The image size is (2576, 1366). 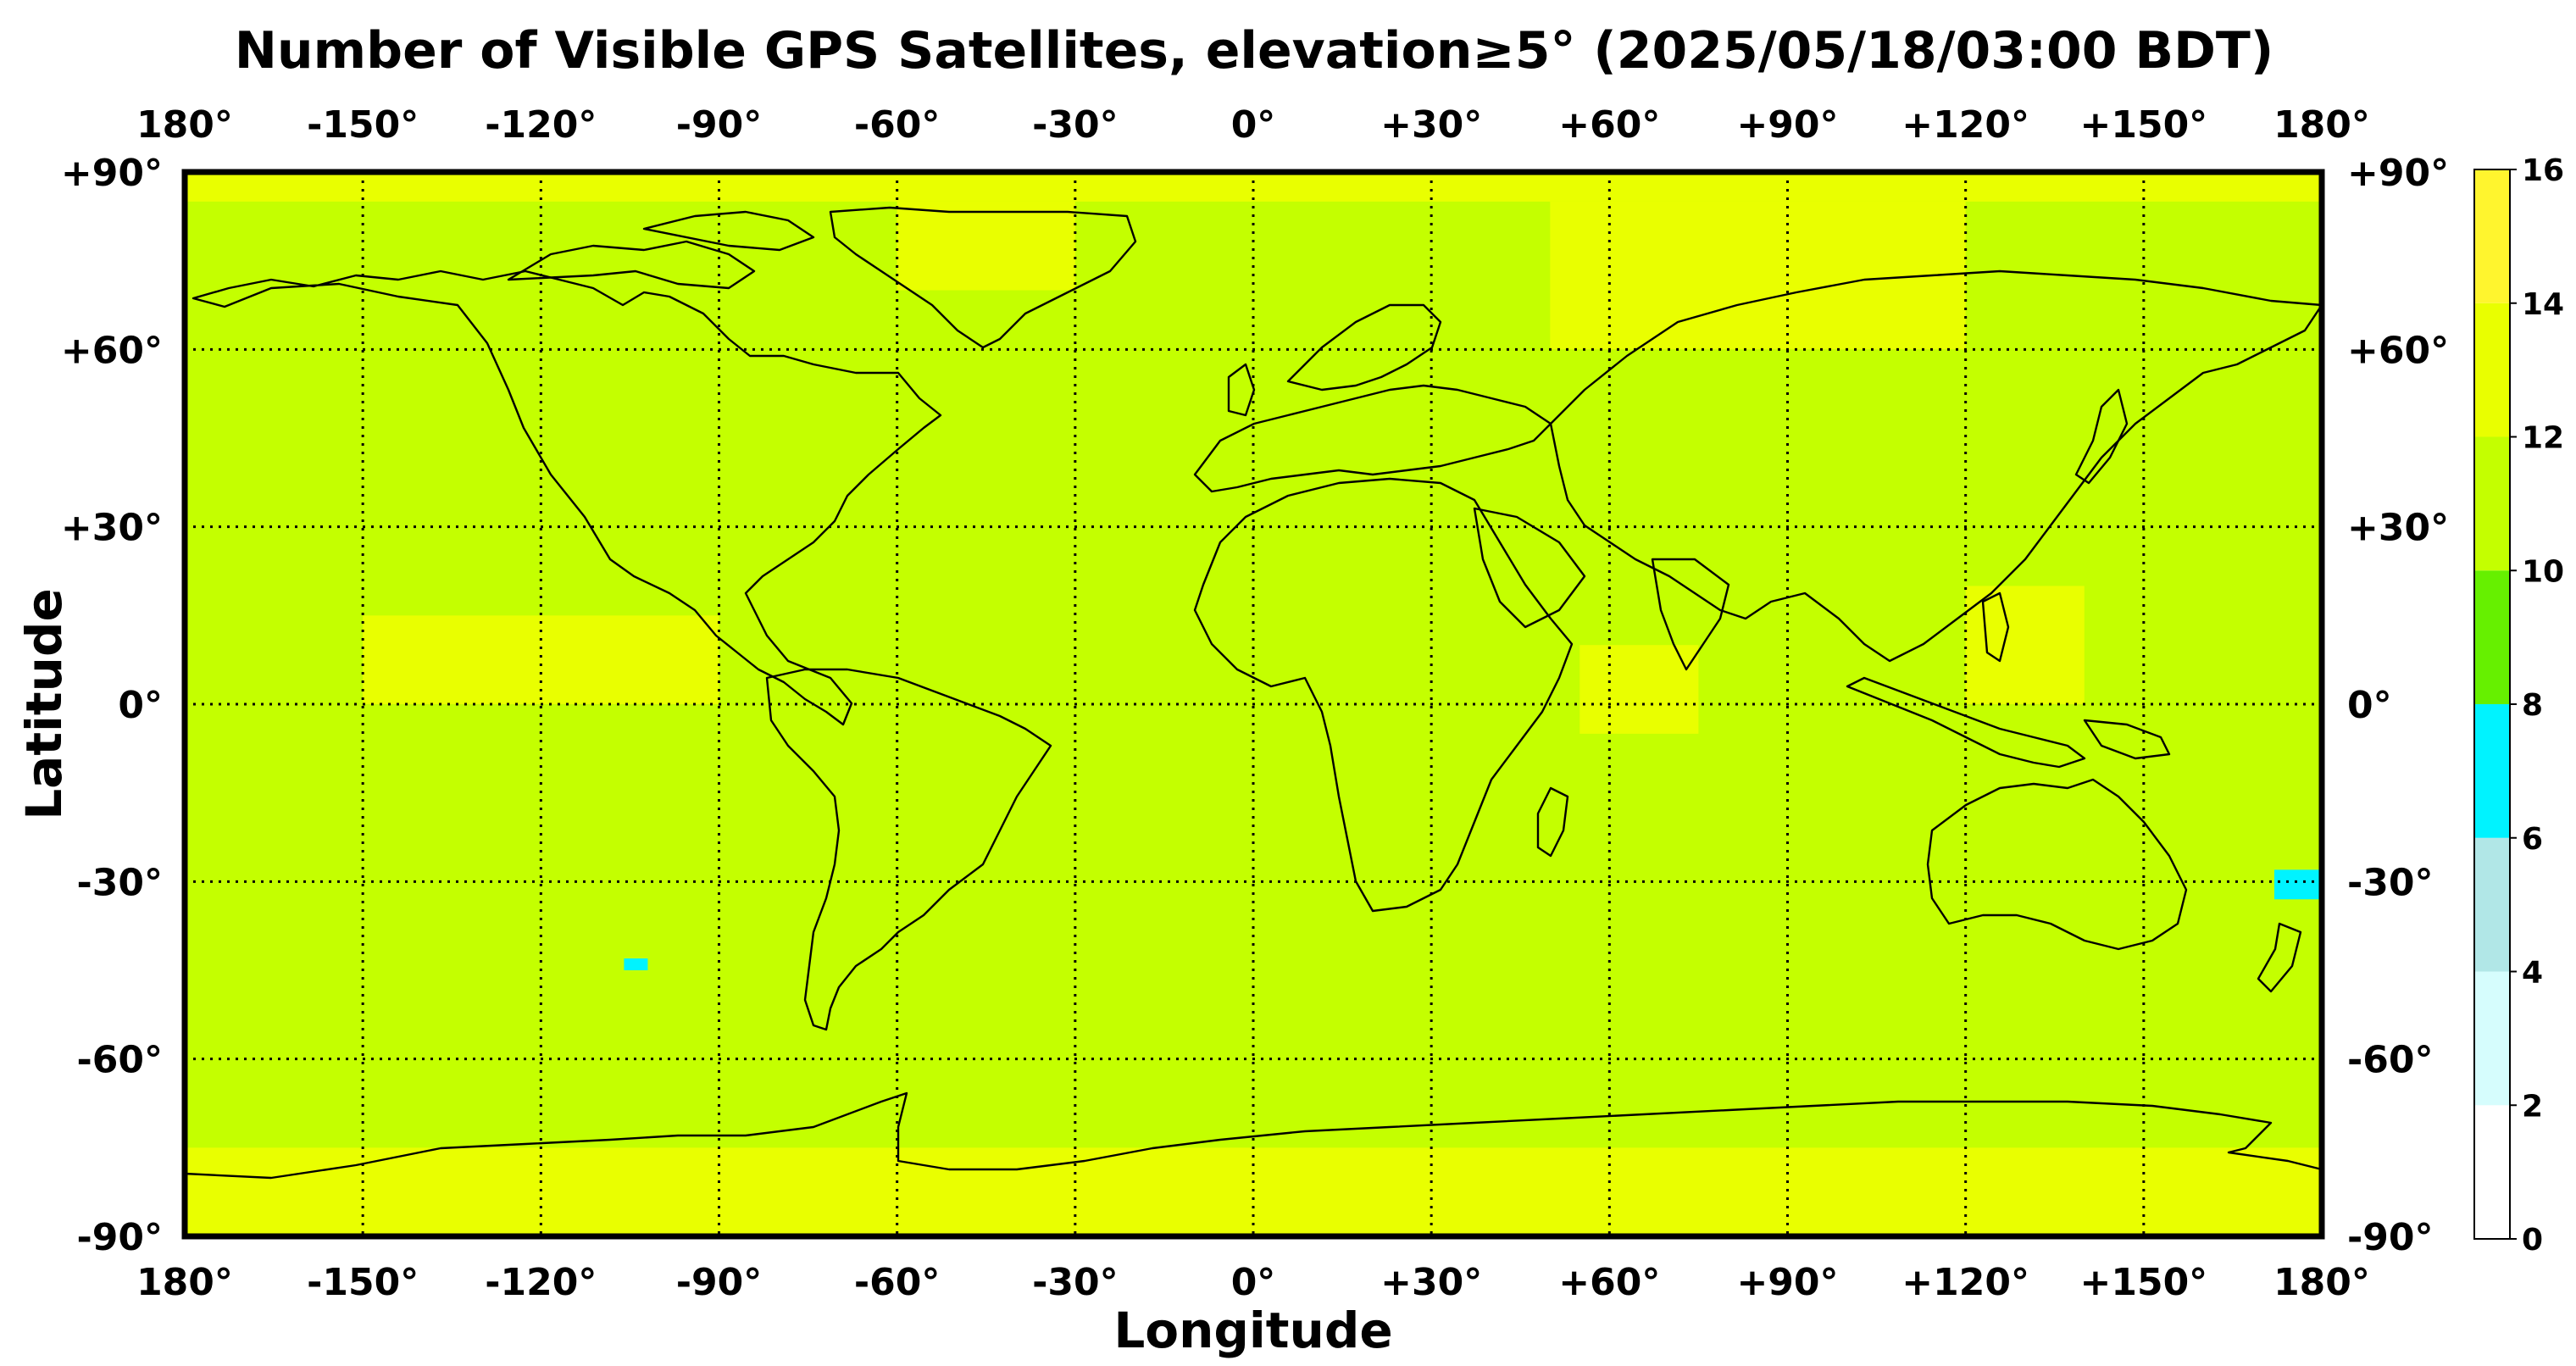 I want to click on coastline-greenland, so click(x=983, y=277).